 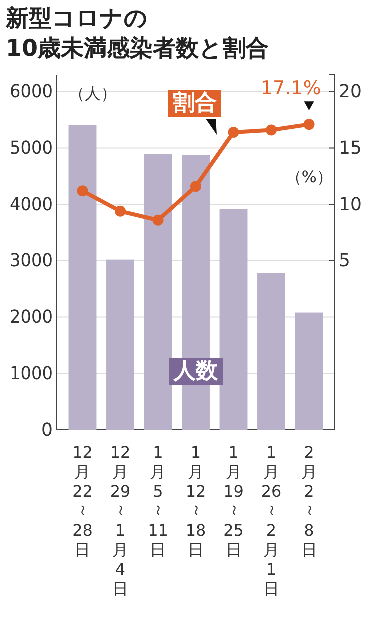 I want to click on x-tick-label: 12月29～1月4日, so click(x=121, y=520).